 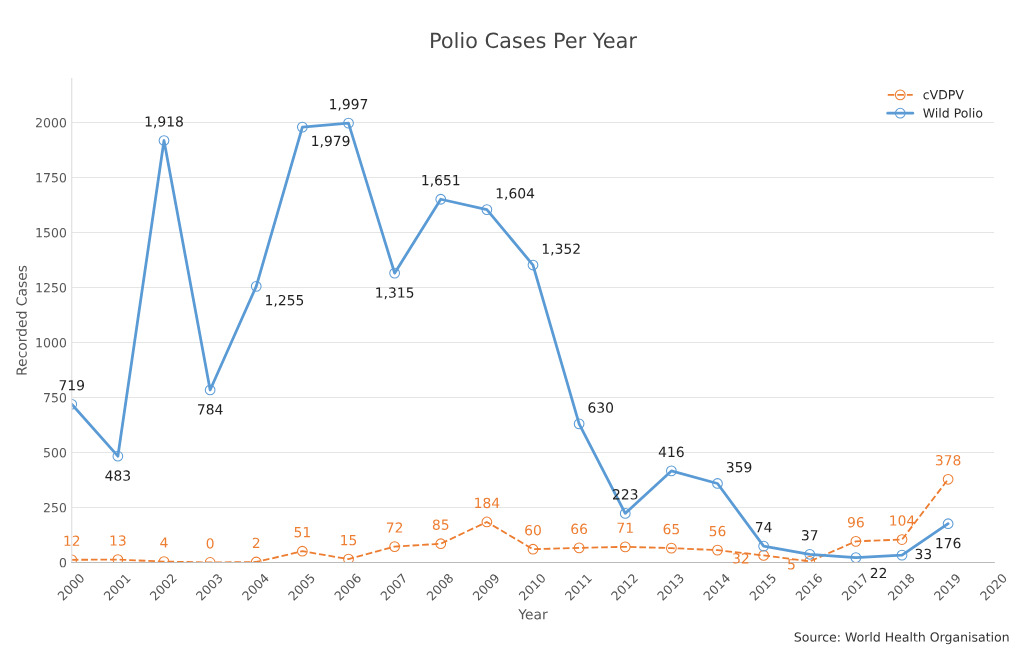 What do you see at coordinates (302, 532) in the screenshot?
I see `data-label: 51` at bounding box center [302, 532].